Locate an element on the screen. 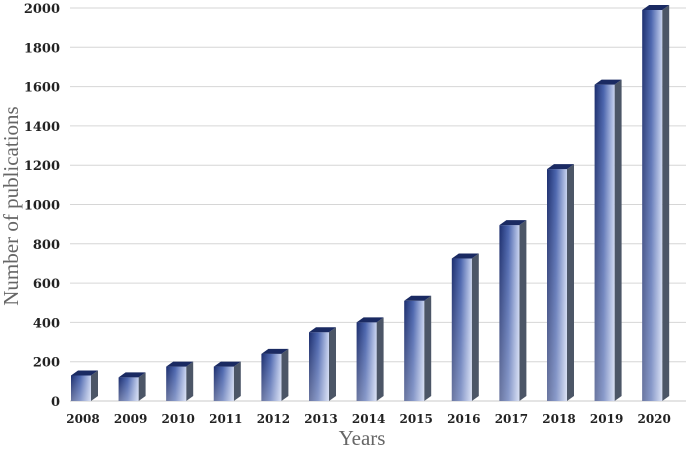  bar-2019 is located at coordinates (608, 240).